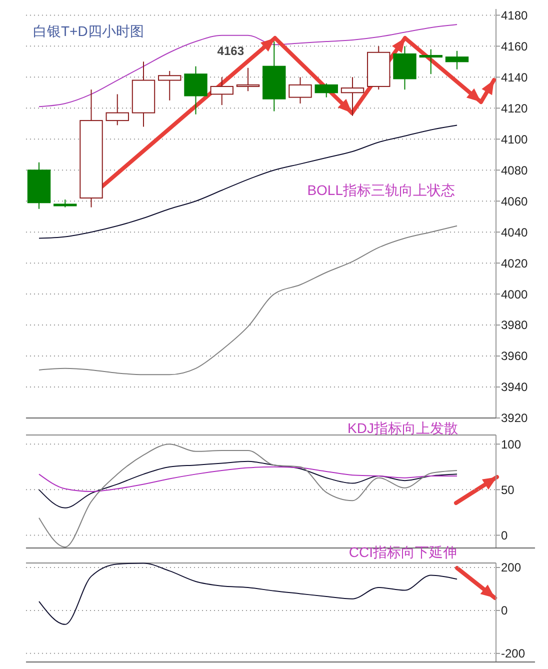 This screenshot has height=669, width=548. I want to click on y-tick-label: 3980, so click(514, 325).